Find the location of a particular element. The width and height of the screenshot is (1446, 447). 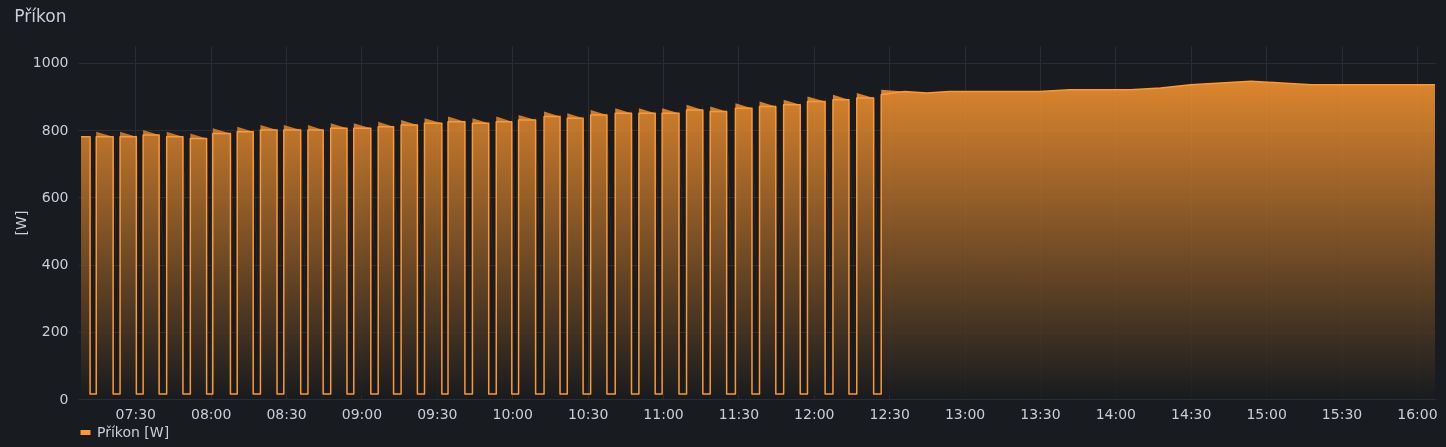

x-tick-label: 08:30 is located at coordinates (286, 413).